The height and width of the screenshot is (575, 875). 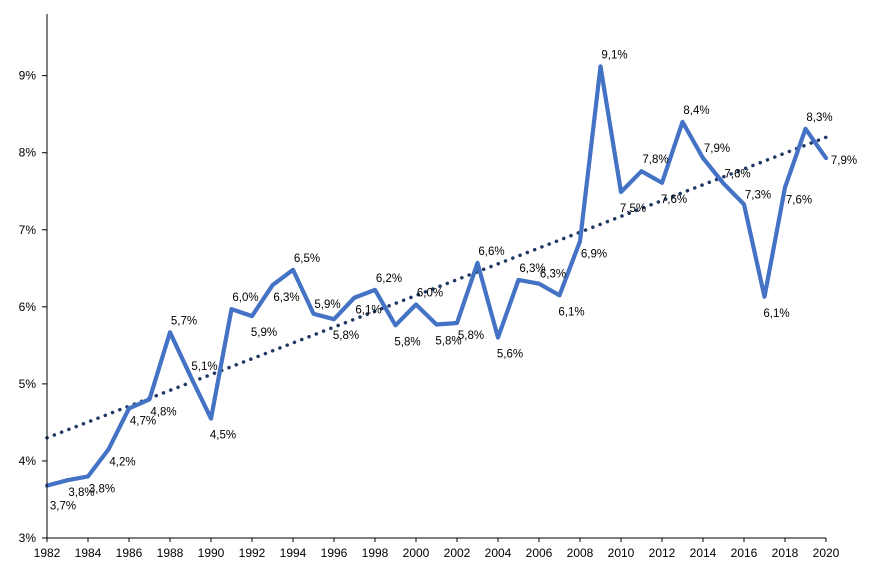 I want to click on x-tick-label: 1982, so click(x=47, y=553).